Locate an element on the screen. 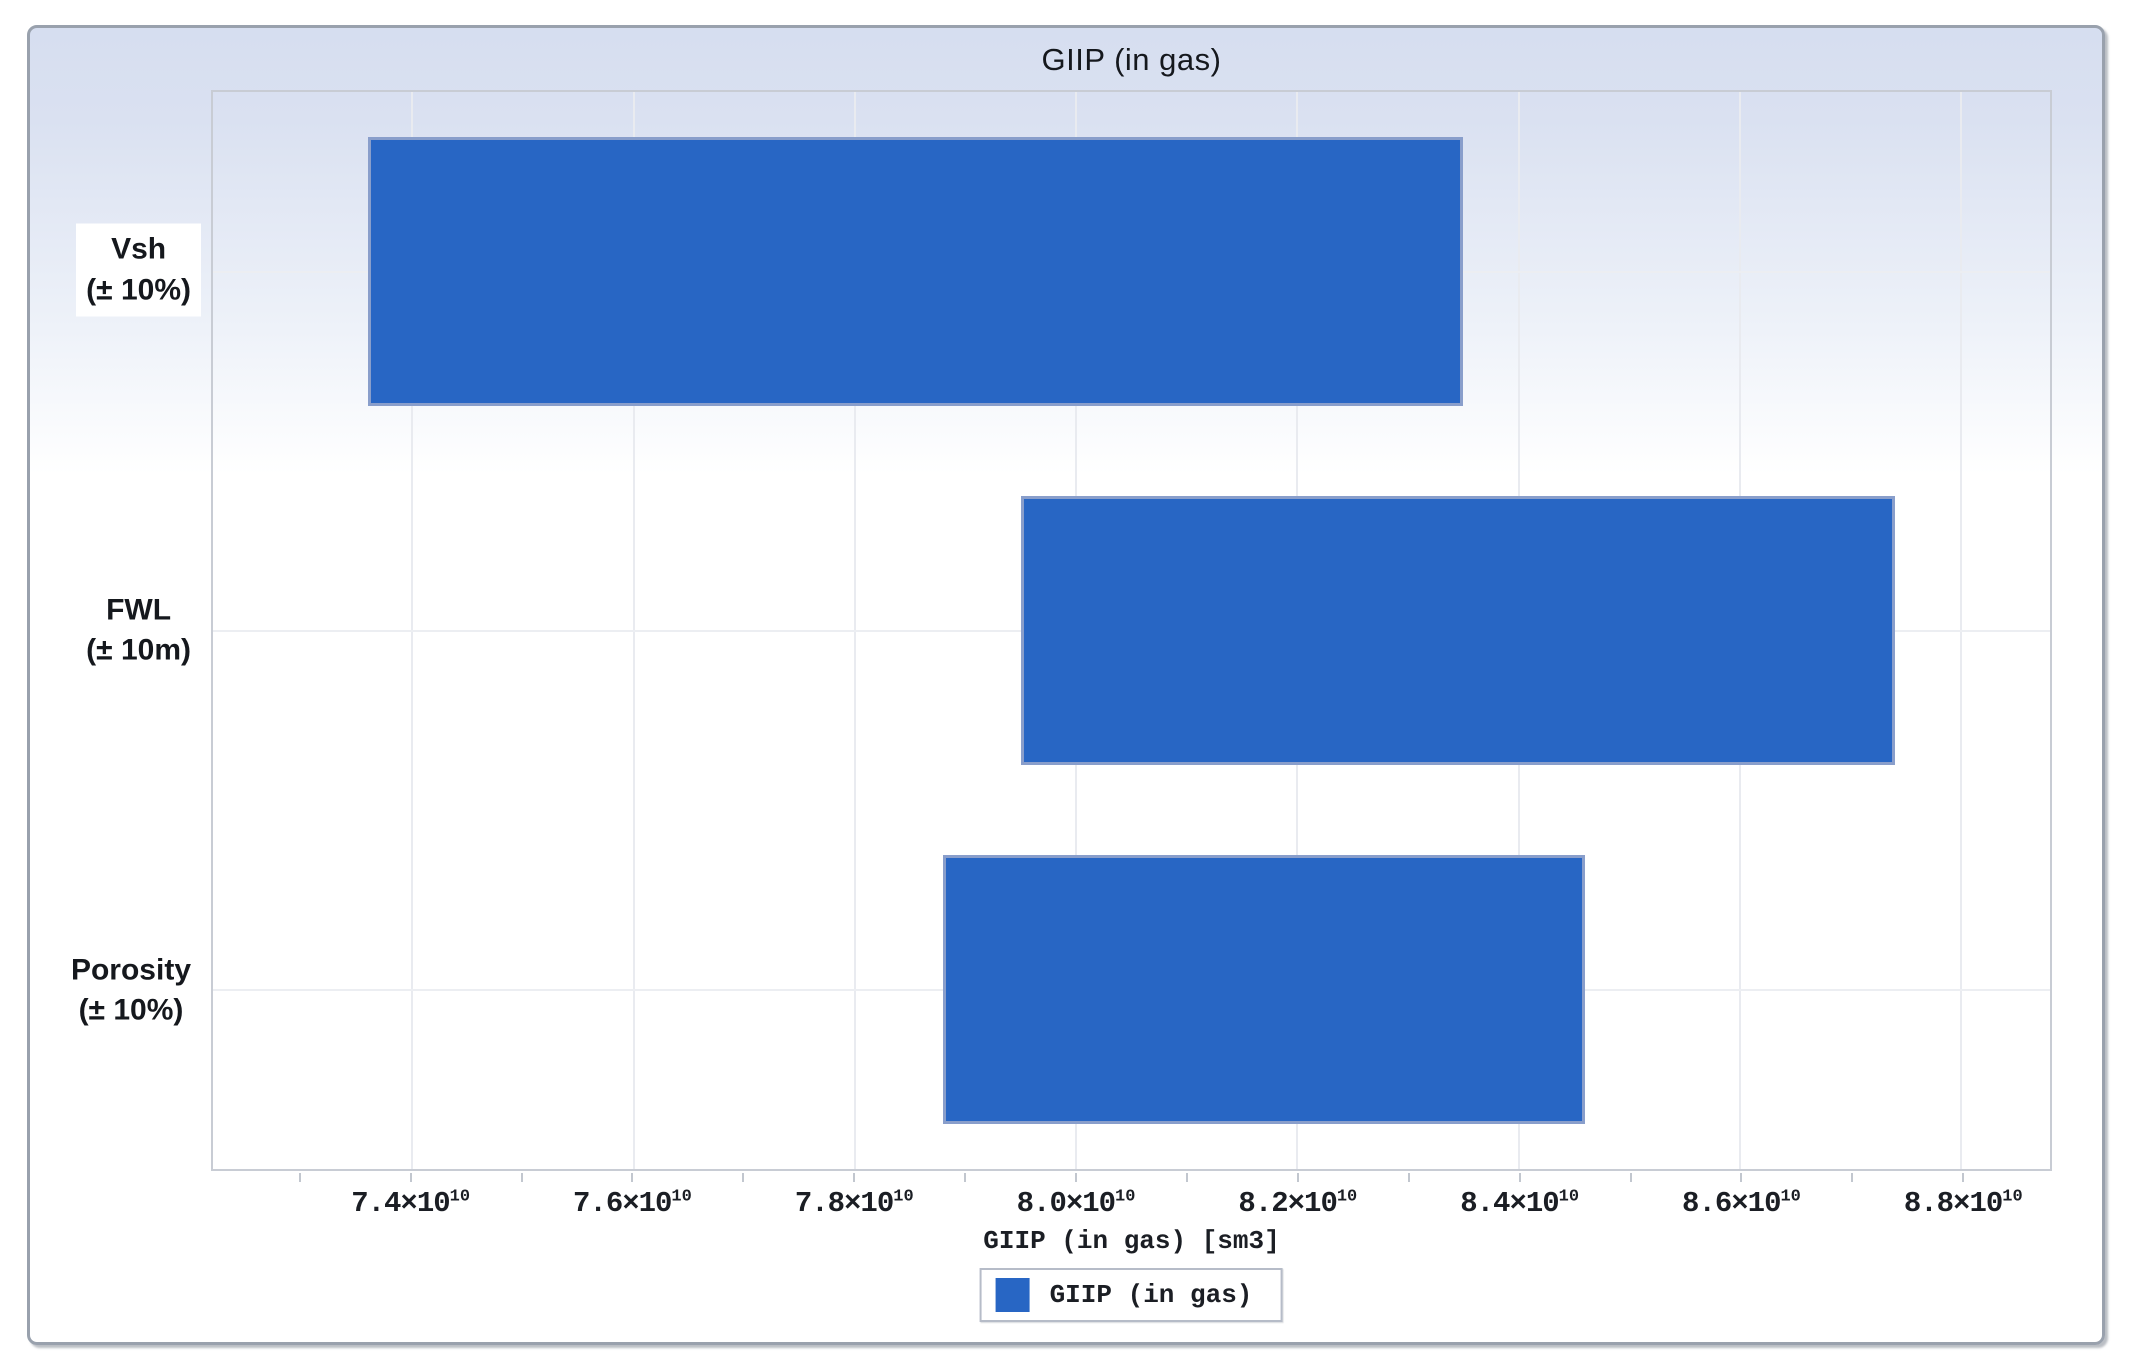  category-range: (± 10m) is located at coordinates (138, 650).